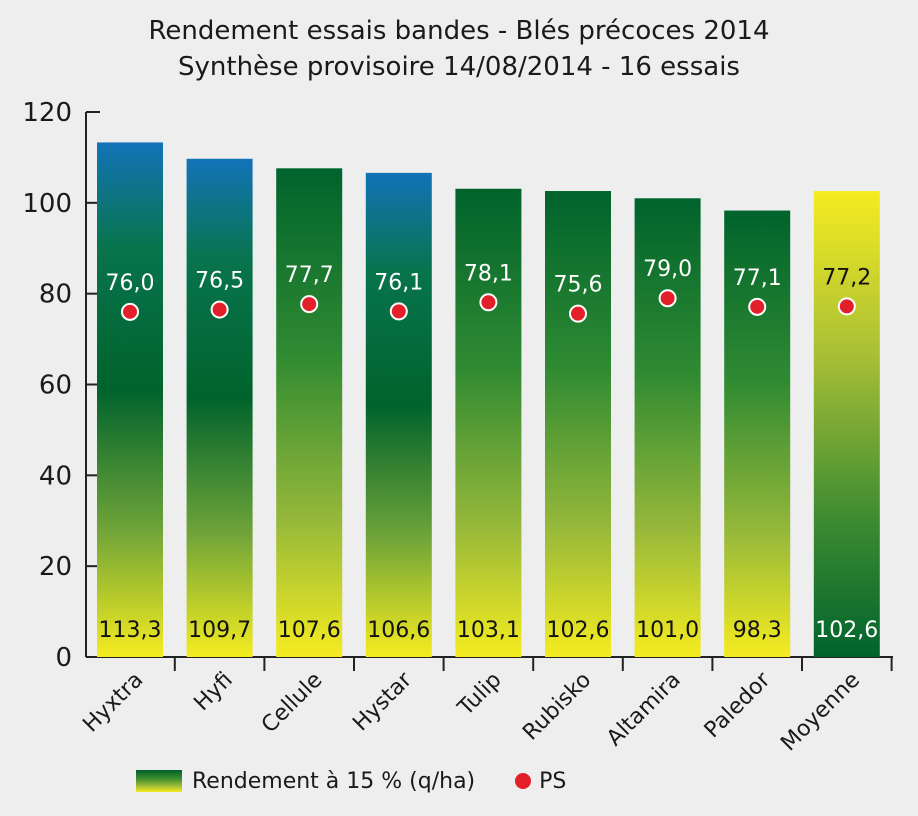  What do you see at coordinates (55, 386) in the screenshot?
I see `y-tick-label: 60` at bounding box center [55, 386].